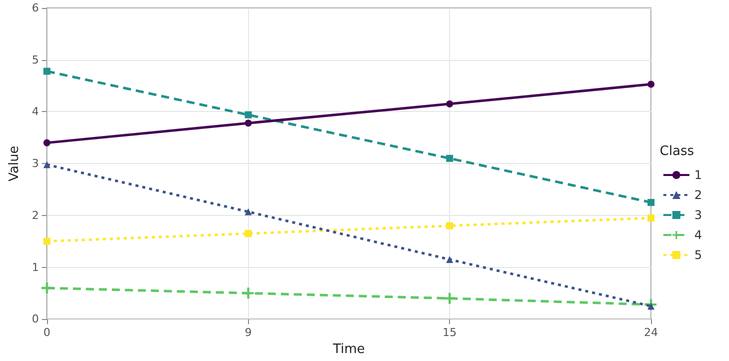 This screenshot has height=361, width=729. I want to click on y-tick-label: 2, so click(35, 215).